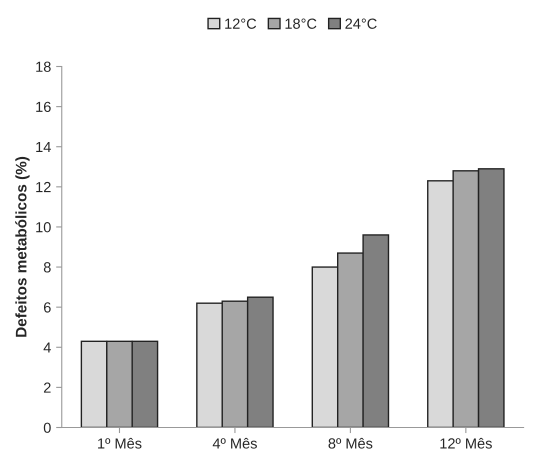  What do you see at coordinates (47, 387) in the screenshot?
I see `y-tick-label: 2` at bounding box center [47, 387].